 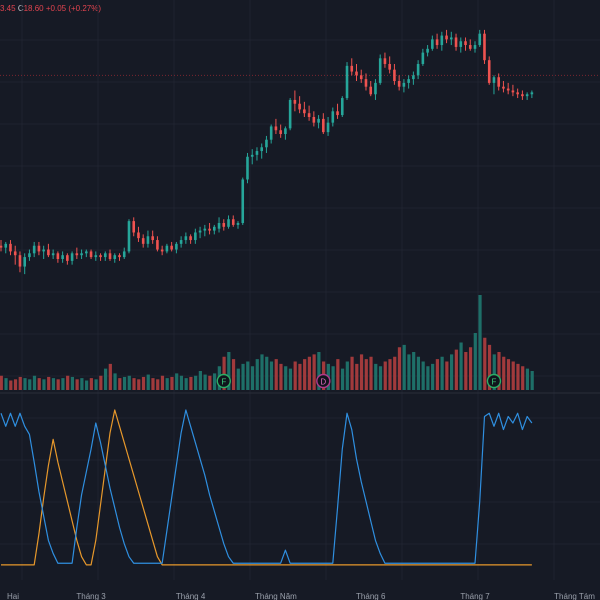 What do you see at coordinates (91, 596) in the screenshot?
I see `x-axis-label: Tháng 3` at bounding box center [91, 596].